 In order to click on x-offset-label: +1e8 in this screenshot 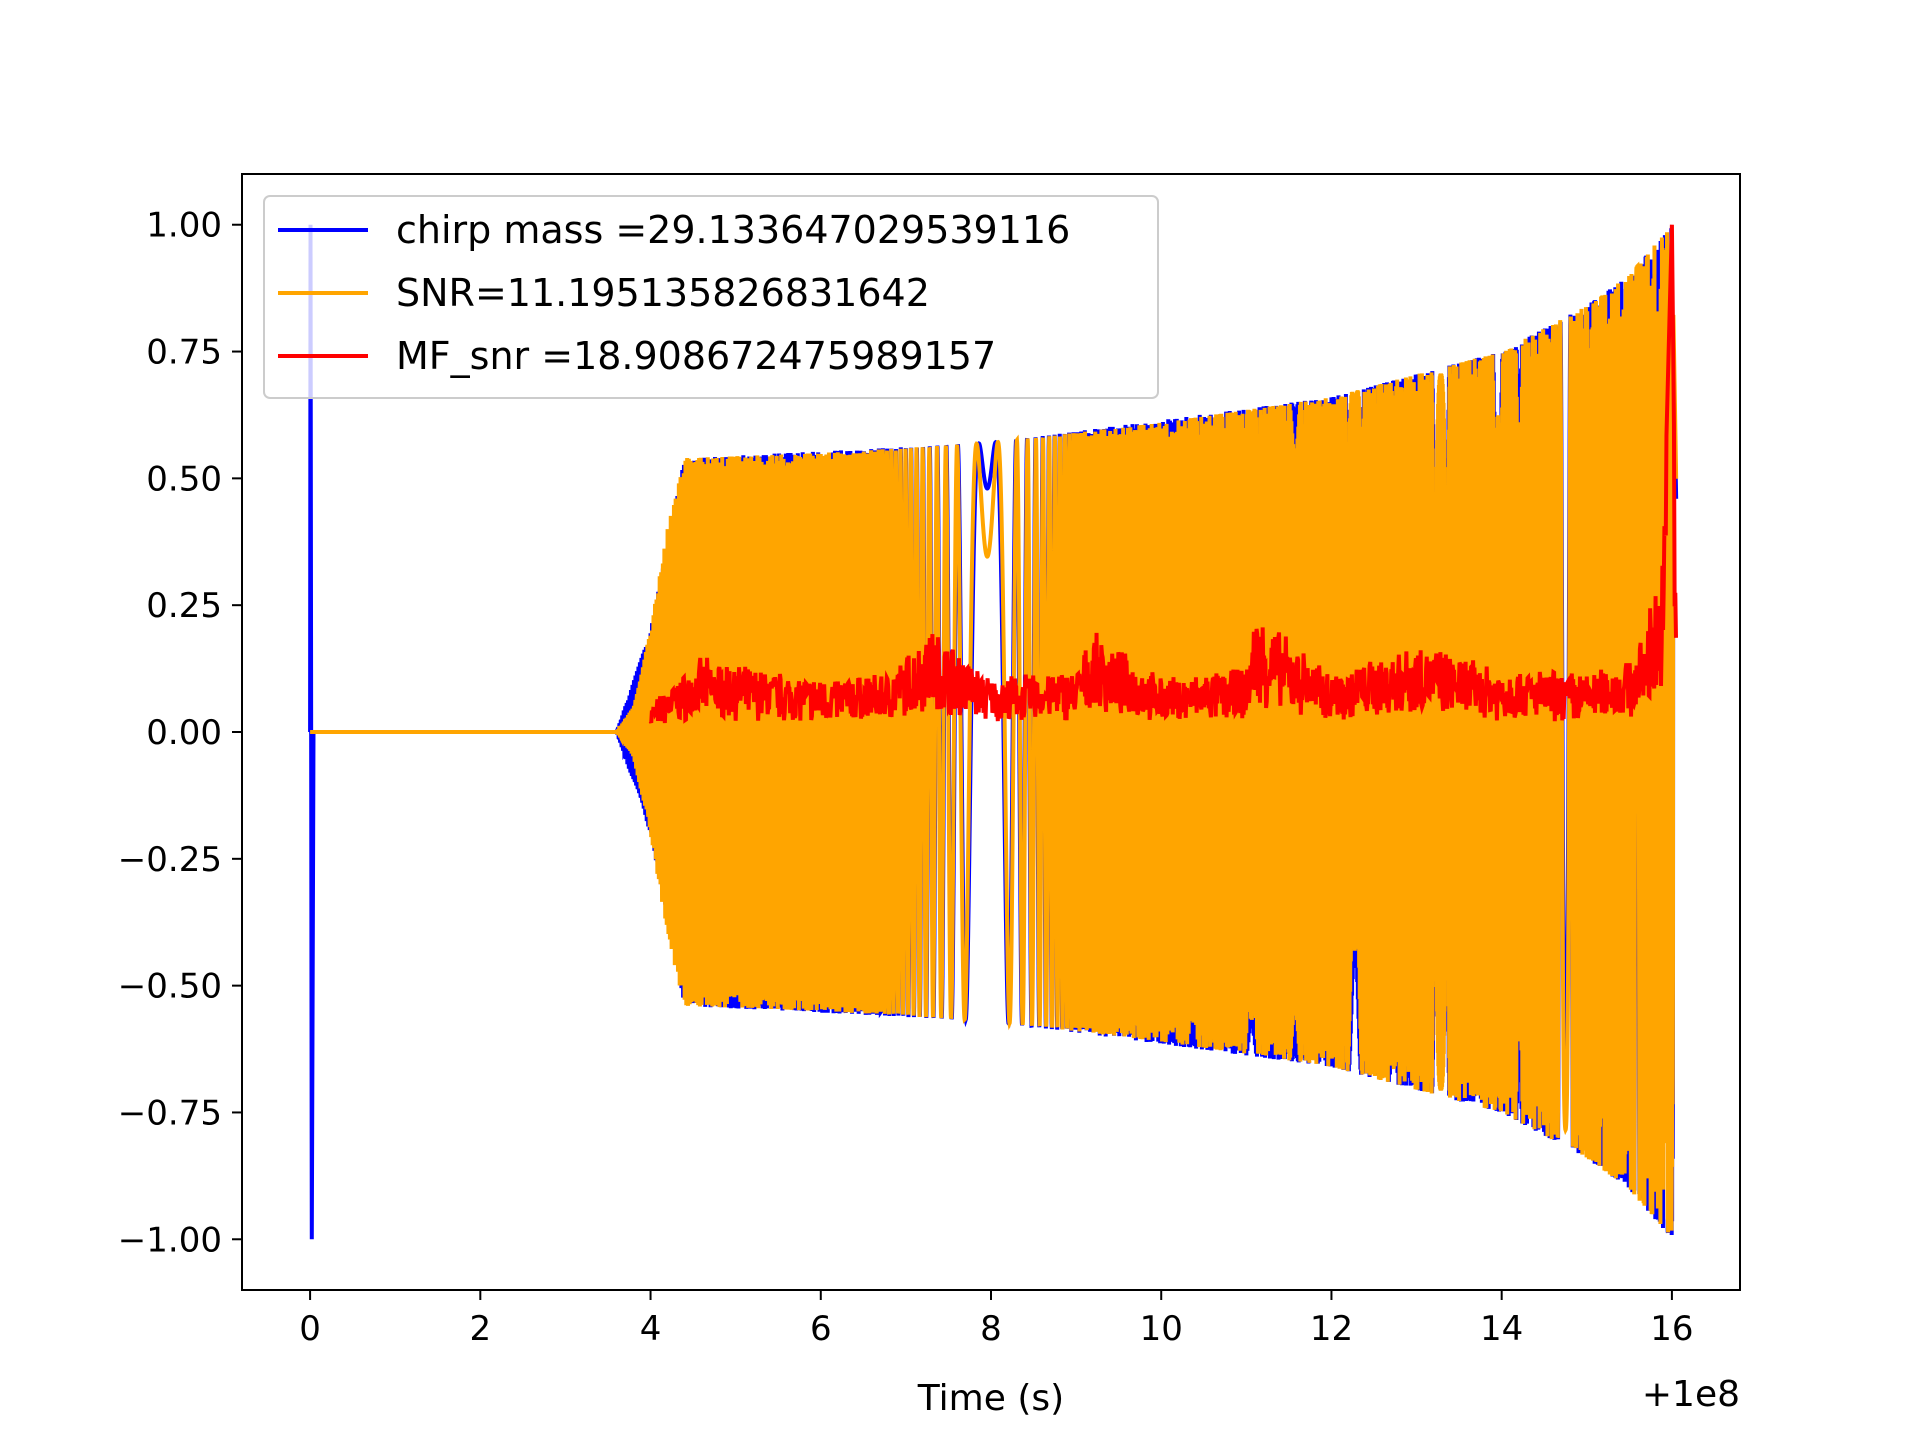, I will do `click(1691, 1394)`.